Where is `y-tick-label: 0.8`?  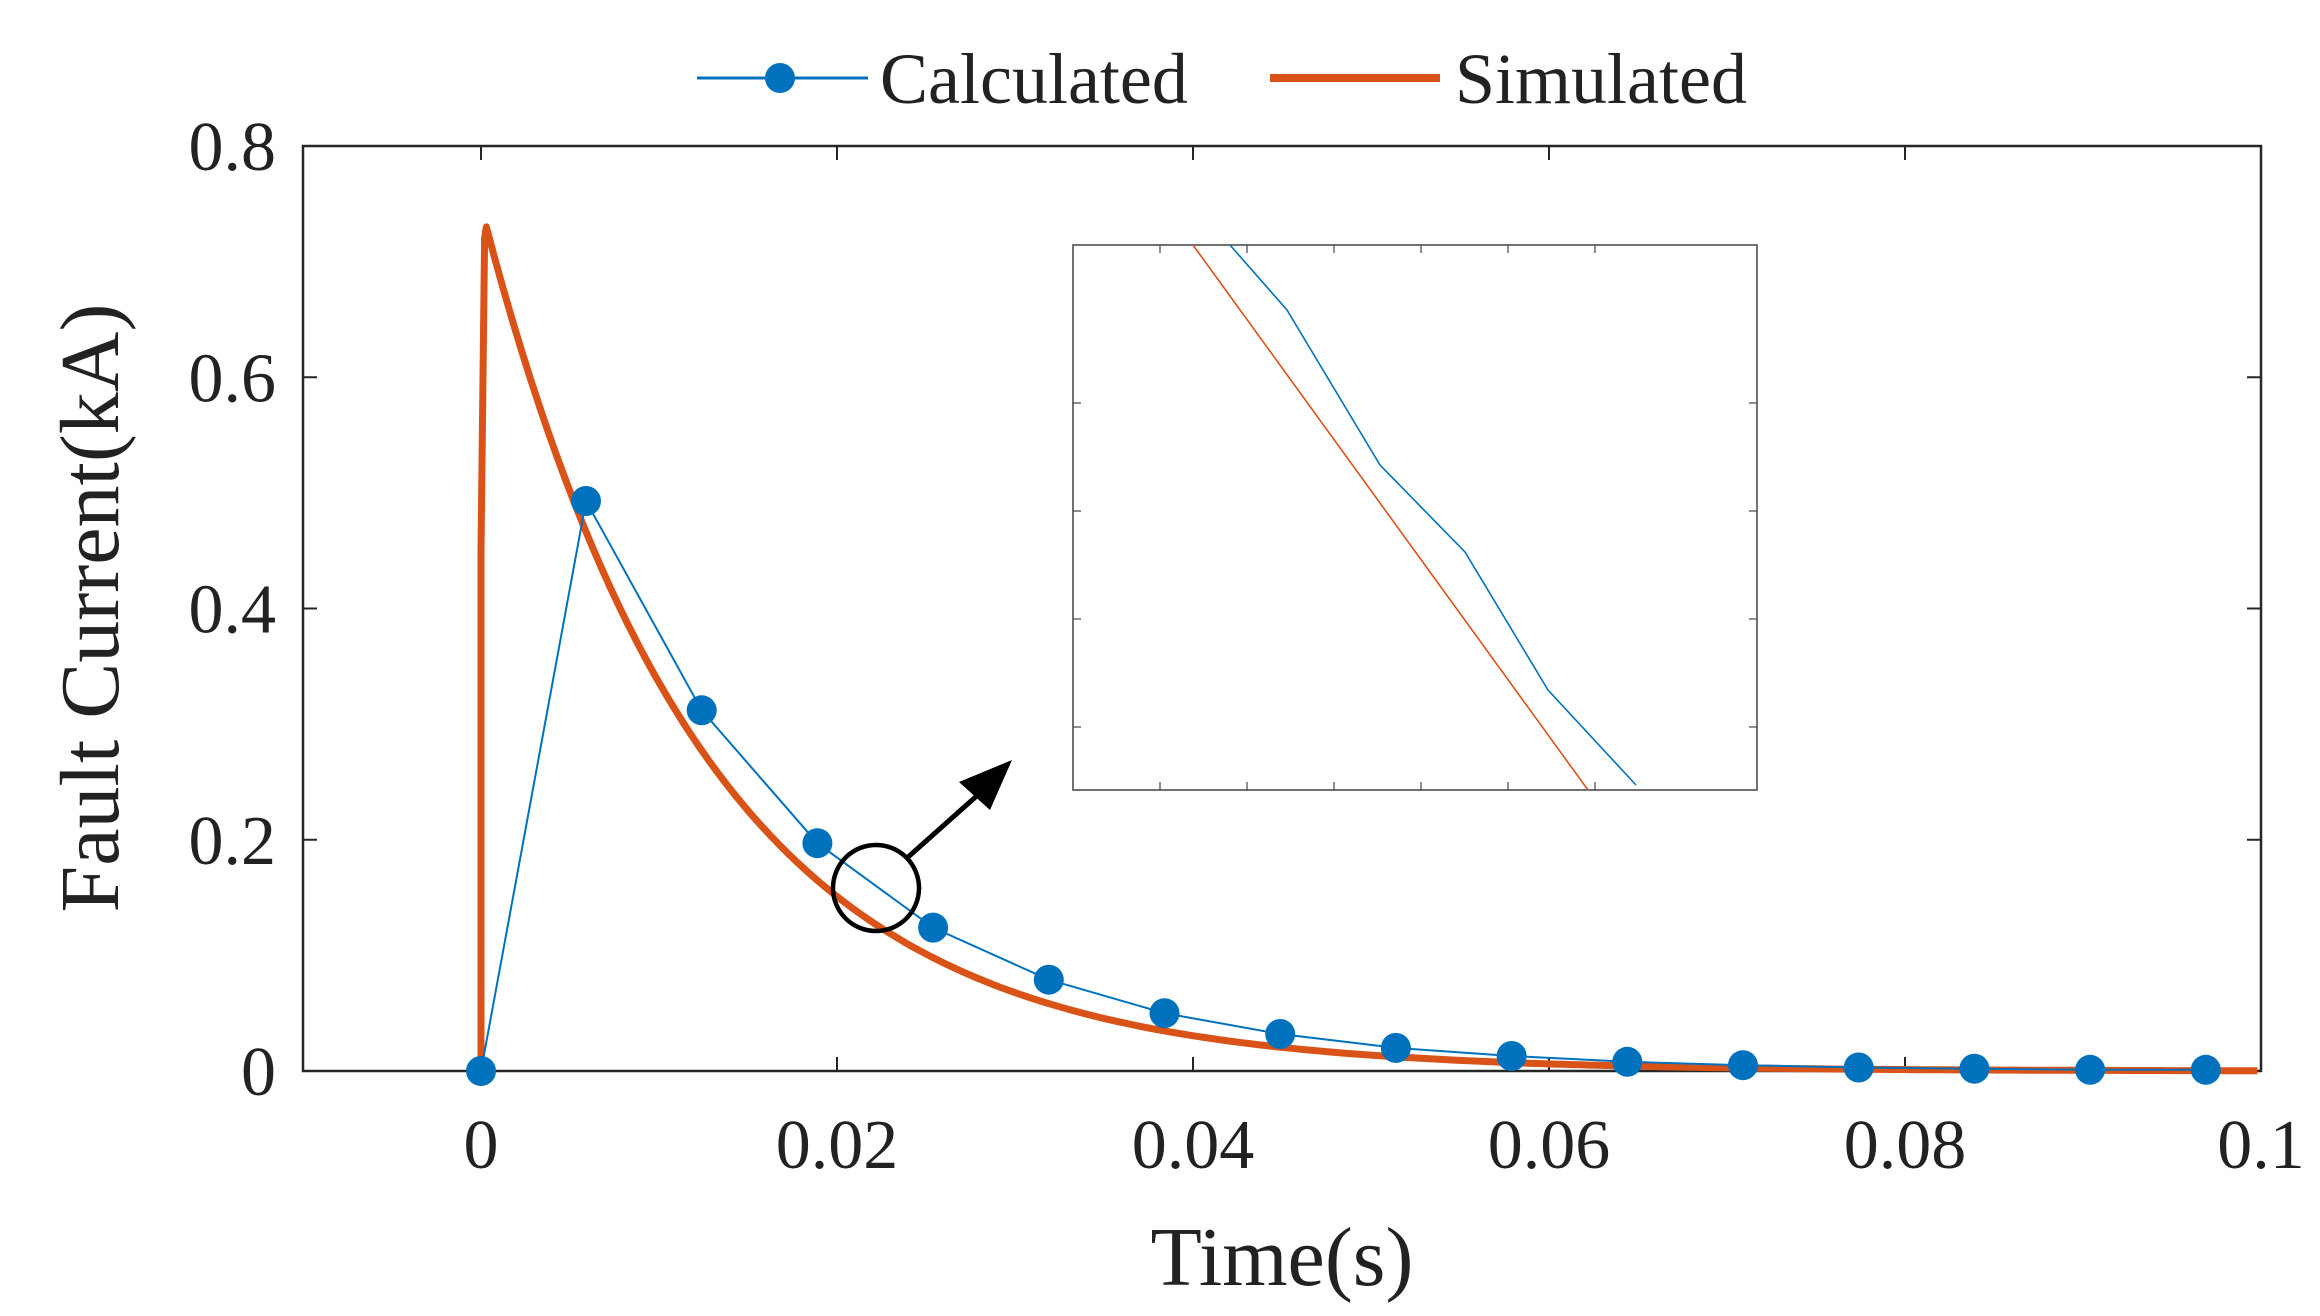
y-tick-label: 0.8 is located at coordinates (233, 147).